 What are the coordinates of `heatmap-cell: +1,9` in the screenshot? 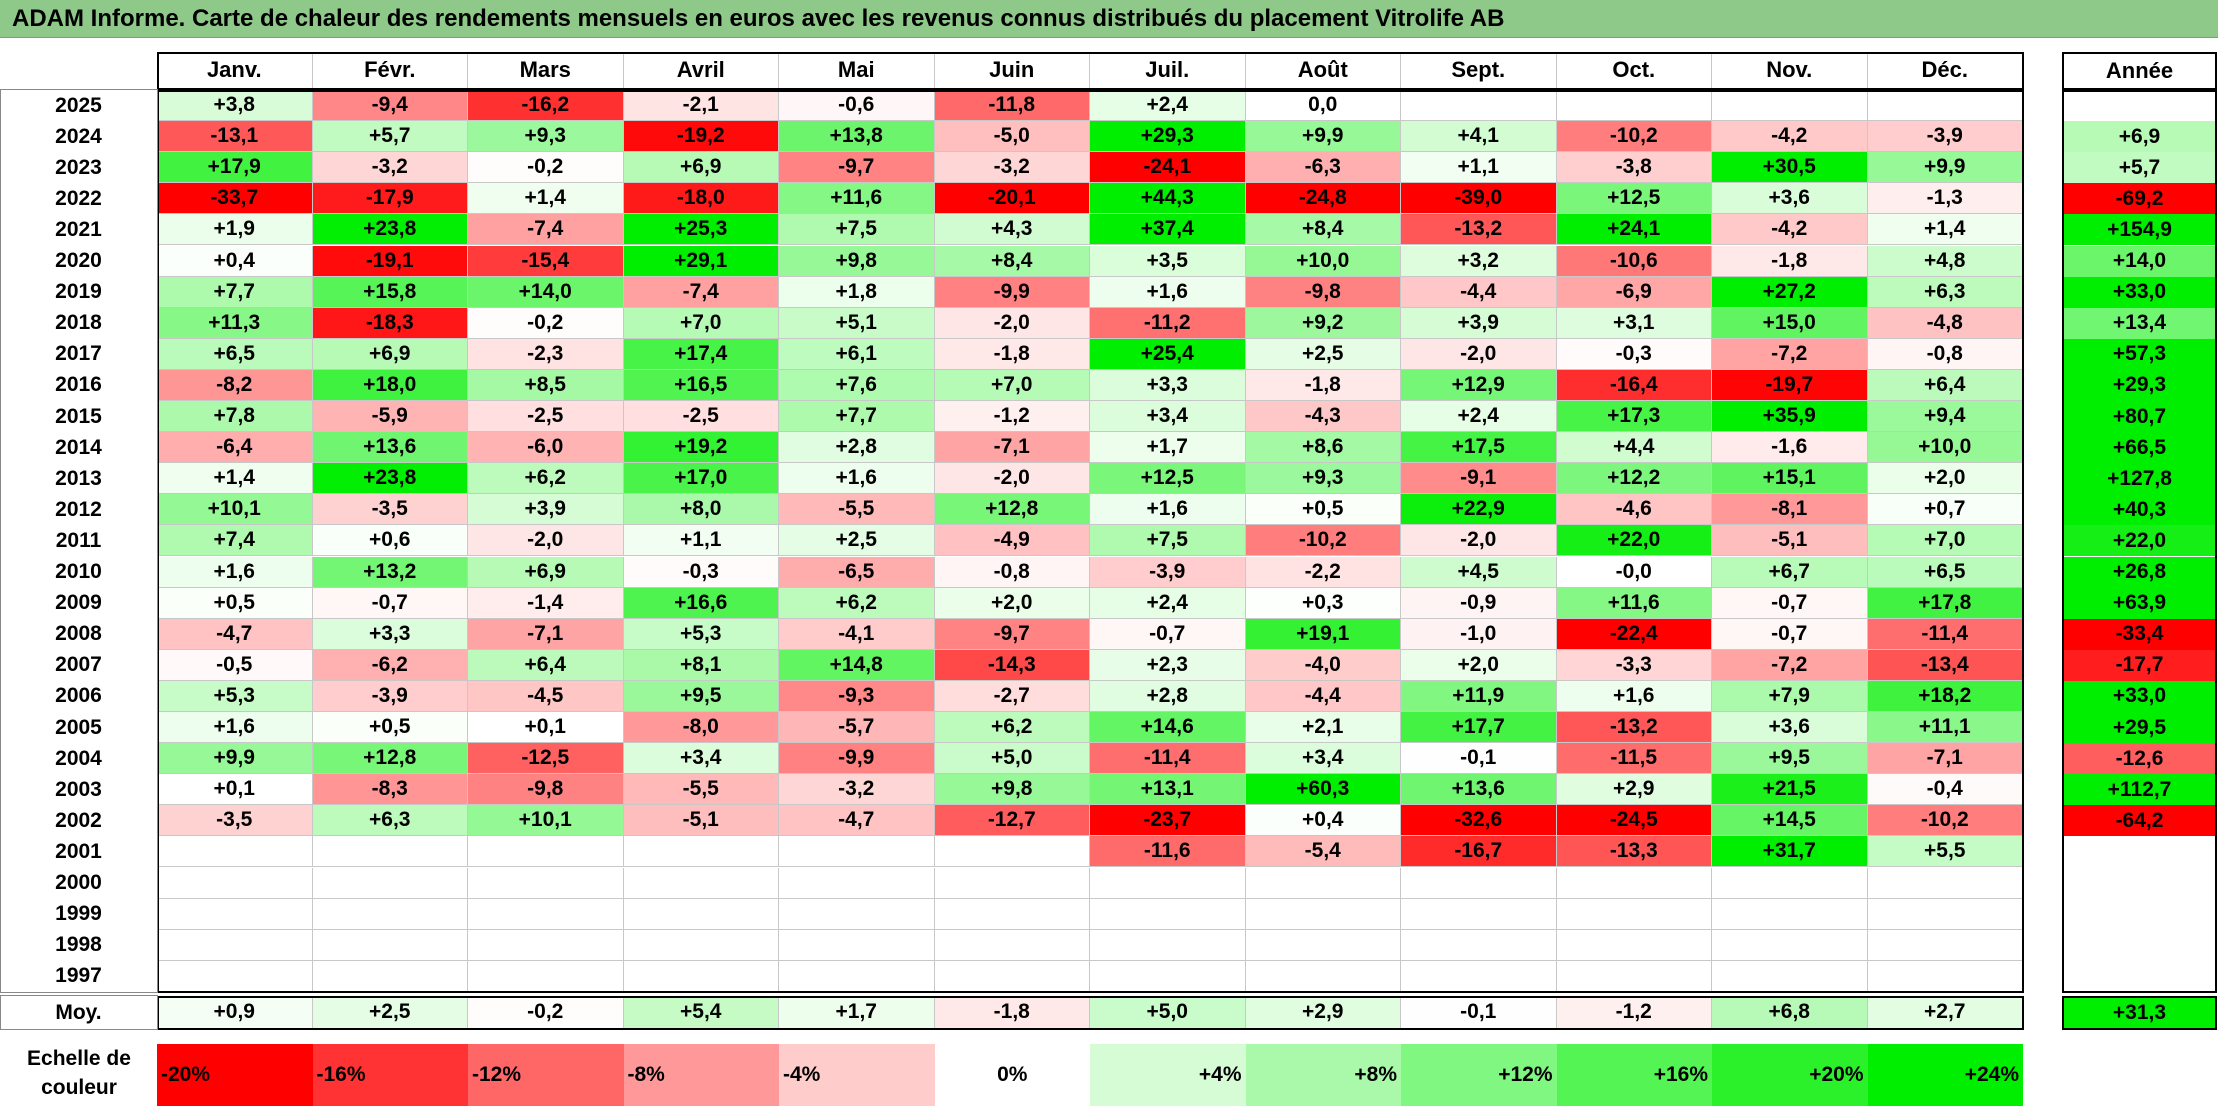 It's located at (235, 230).